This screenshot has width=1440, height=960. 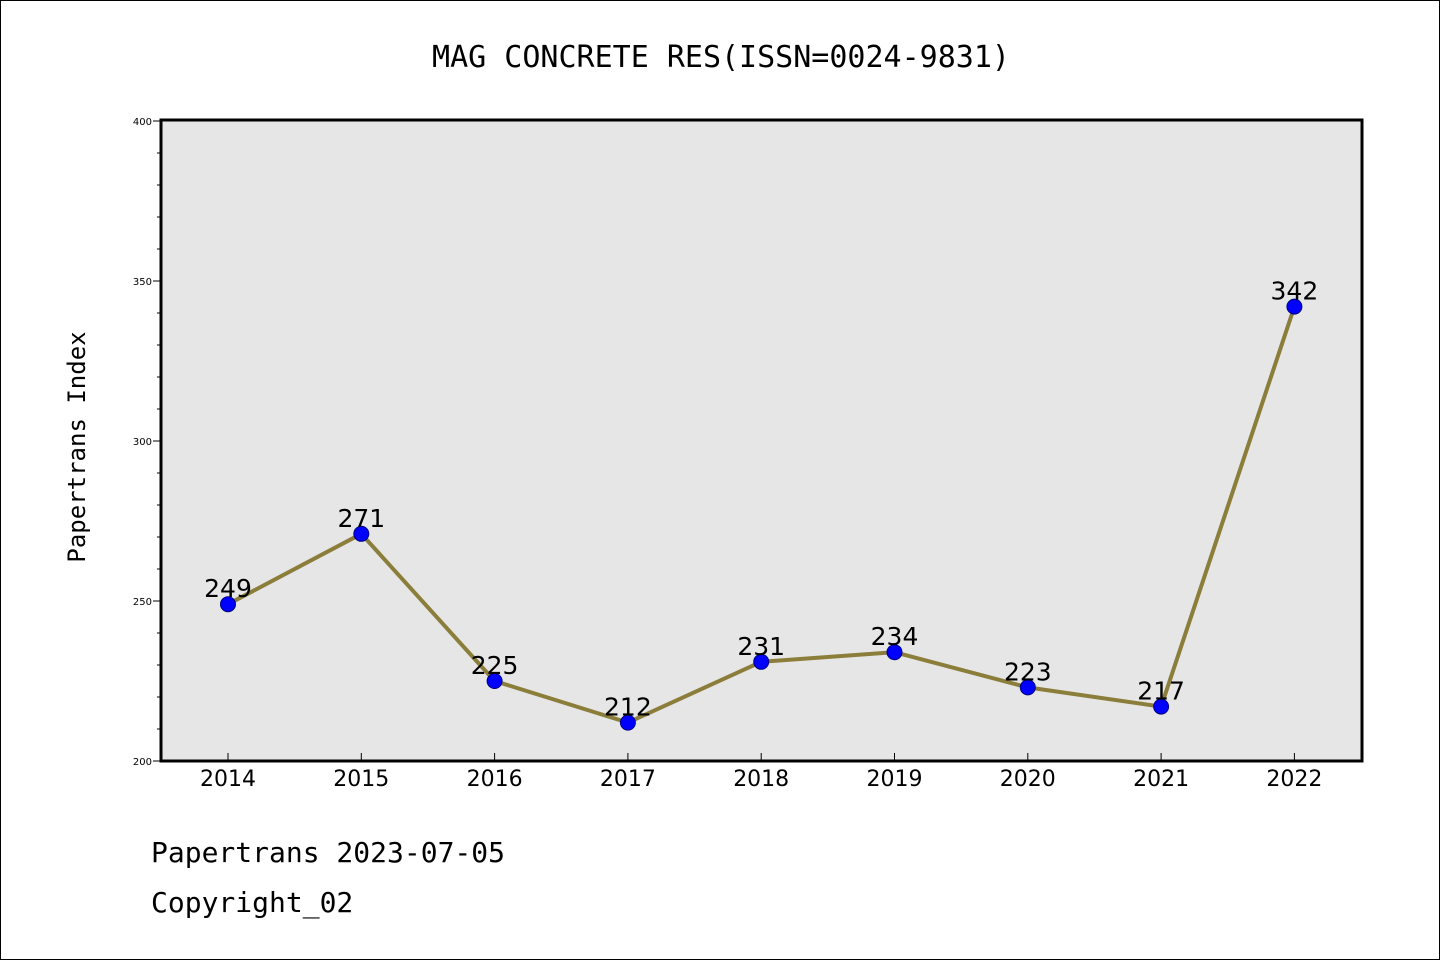 I want to click on data-label: 249, so click(x=228, y=588).